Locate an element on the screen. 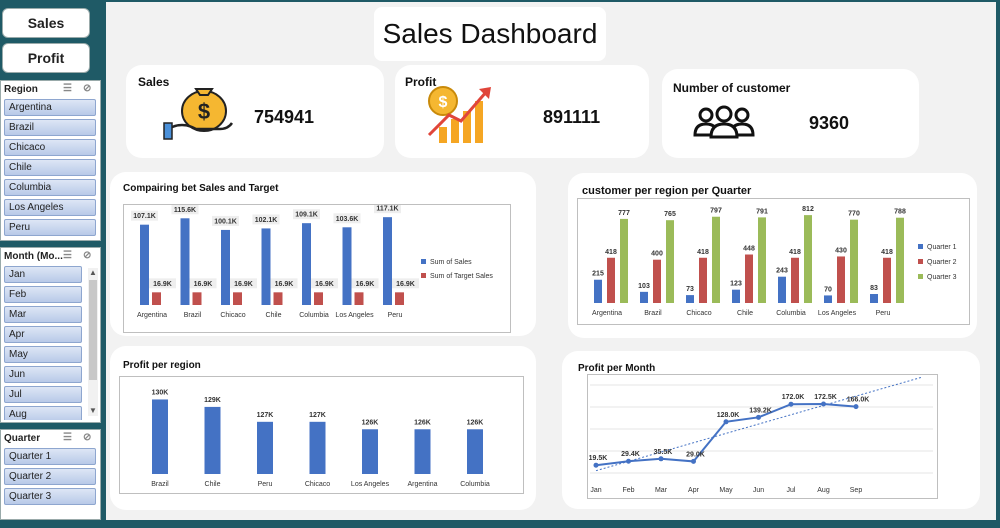  month-slicer-item: Jan is located at coordinates (43, 274).